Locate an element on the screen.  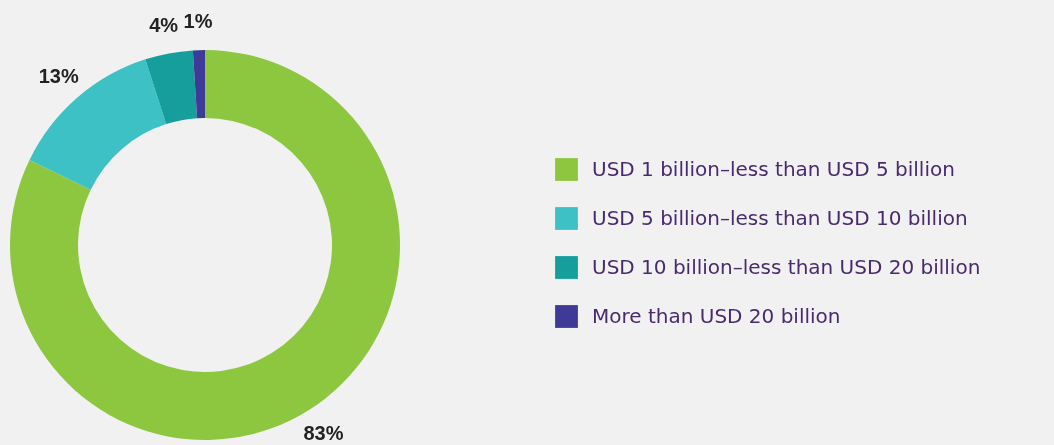
legend-label: USD 1 billion–less than USD 5 billion is located at coordinates (773, 168).